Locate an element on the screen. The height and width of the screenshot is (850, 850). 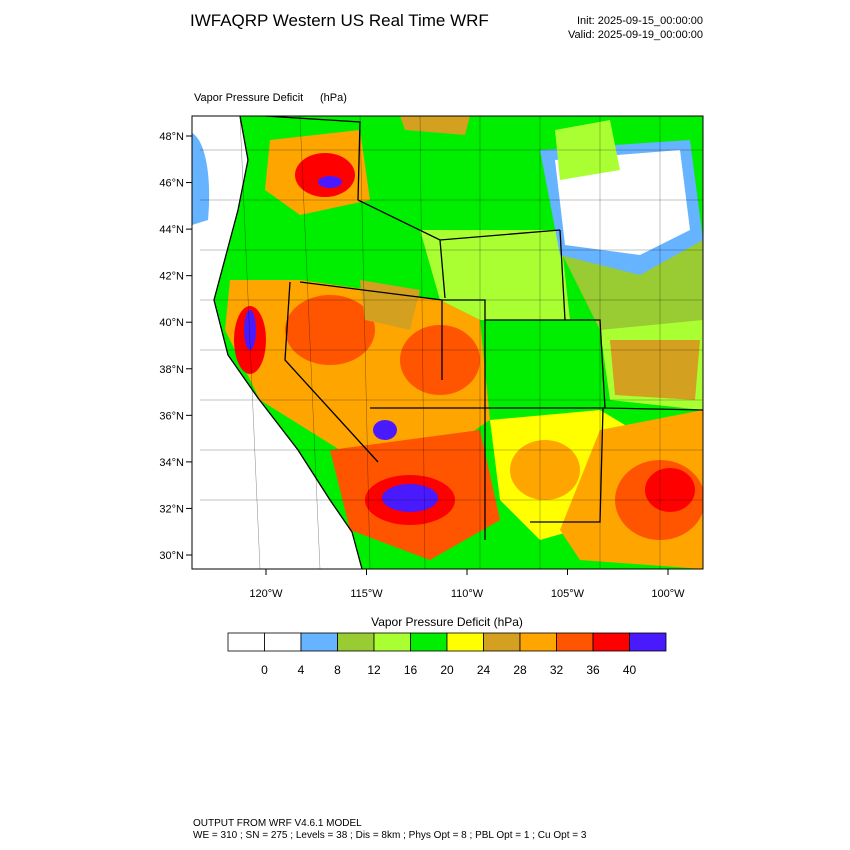
lat-label: 34°N is located at coordinates (171, 463).